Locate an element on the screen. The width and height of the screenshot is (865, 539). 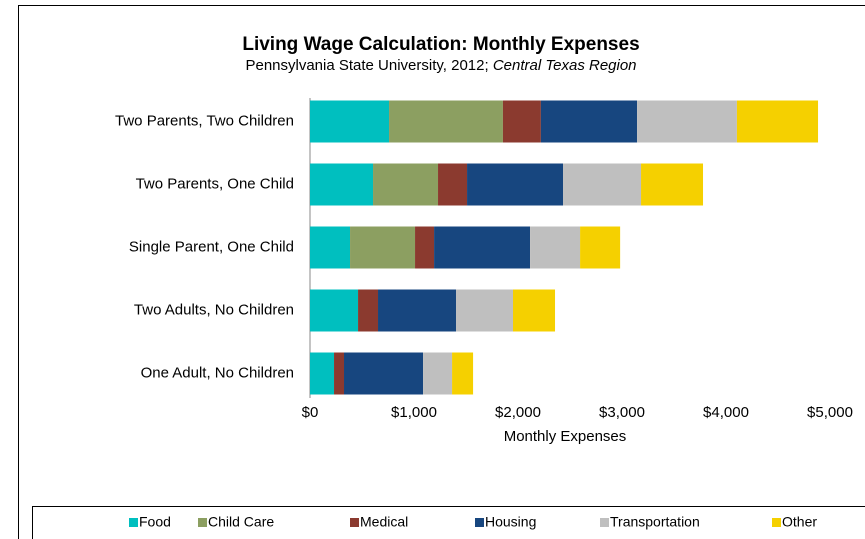
subtitle-region: Central Texas Region is located at coordinates (565, 65).